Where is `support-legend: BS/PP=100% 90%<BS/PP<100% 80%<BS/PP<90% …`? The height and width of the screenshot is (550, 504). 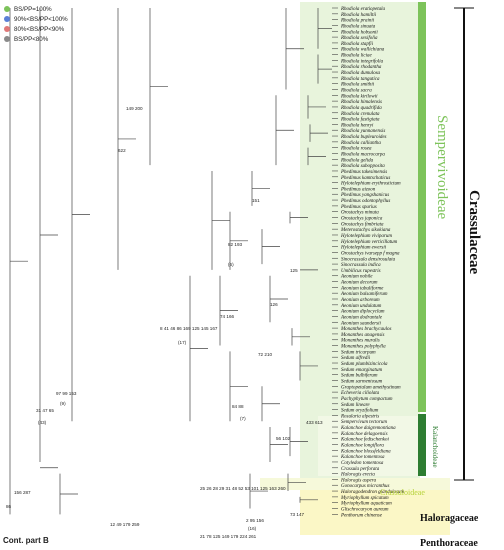 support-legend: BS/PP=100% 90%<BS/PP<100% 80%<BS/PP<90% … is located at coordinates (36, 24).